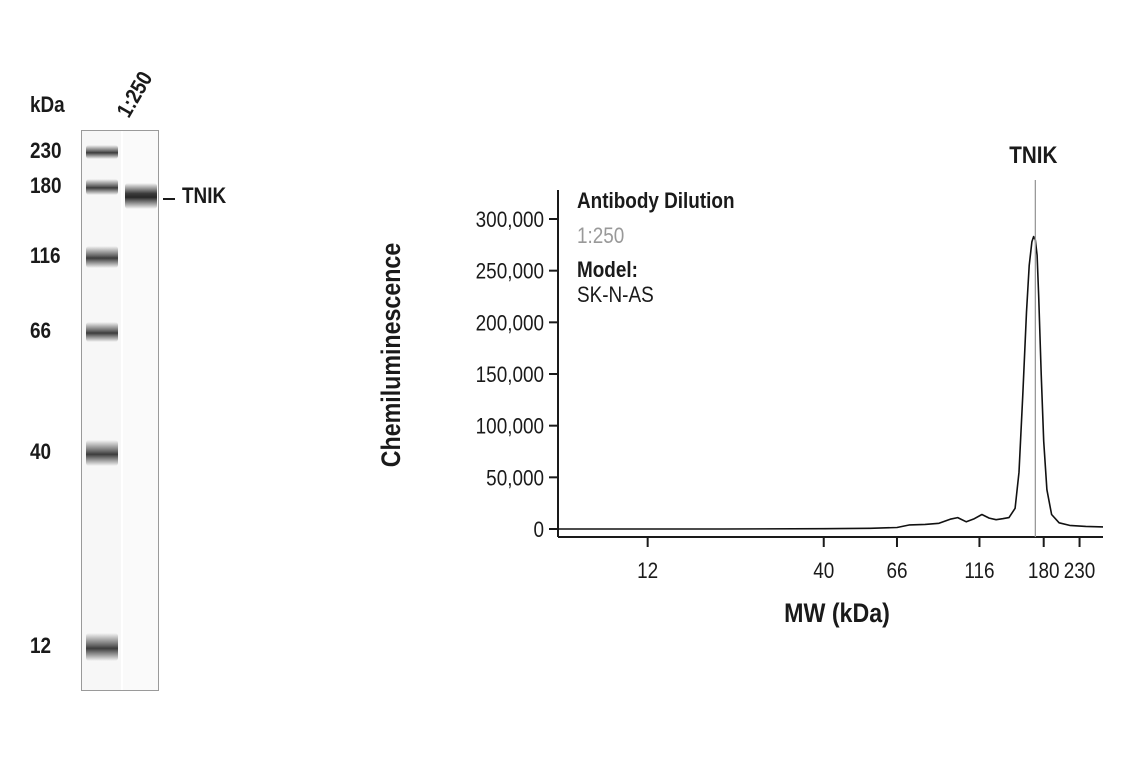 The width and height of the screenshot is (1141, 768). I want to click on mw-marker-label: 40, so click(41, 451).